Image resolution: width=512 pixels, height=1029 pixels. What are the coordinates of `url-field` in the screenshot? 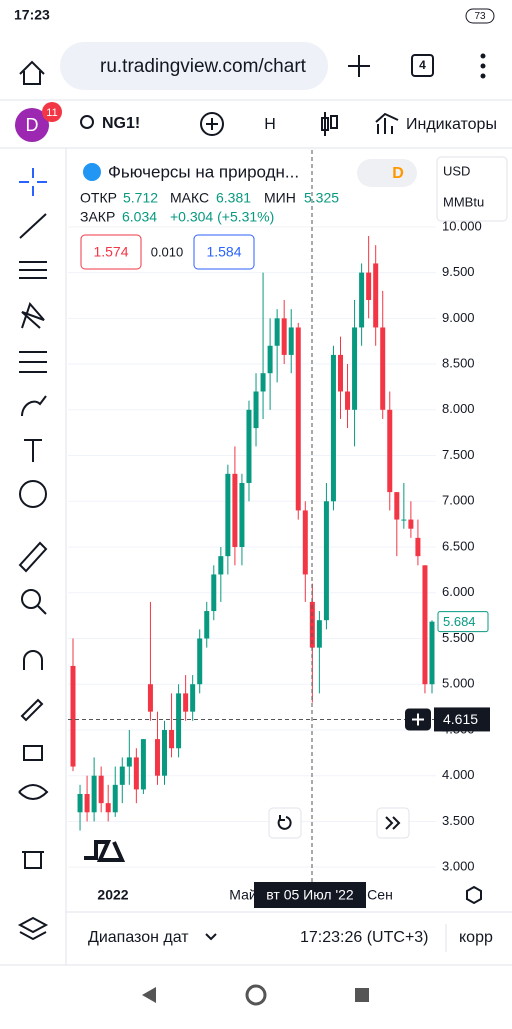 It's located at (194, 66).